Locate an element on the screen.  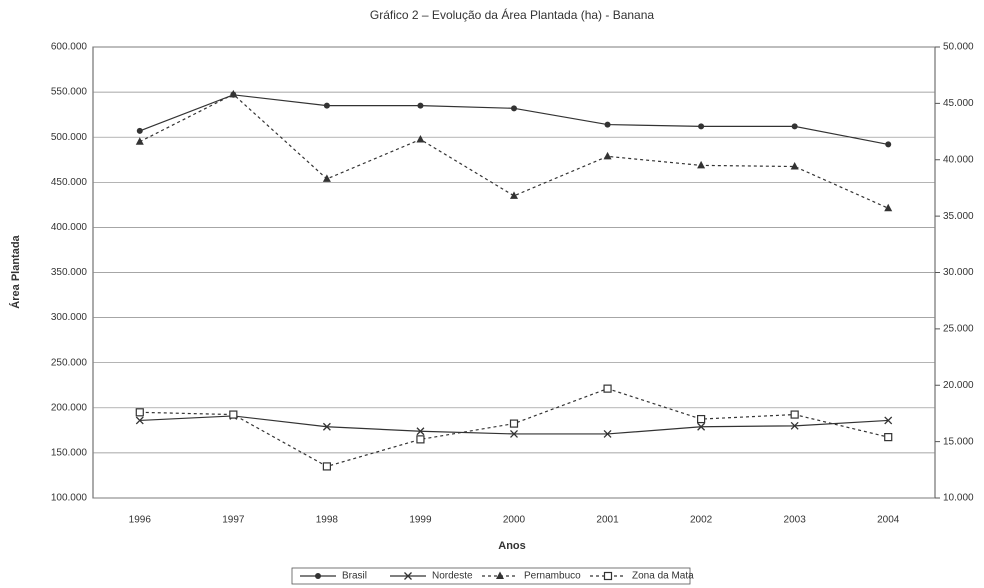
y-axis-title: Área Plantada is located at coordinates (15, 271).